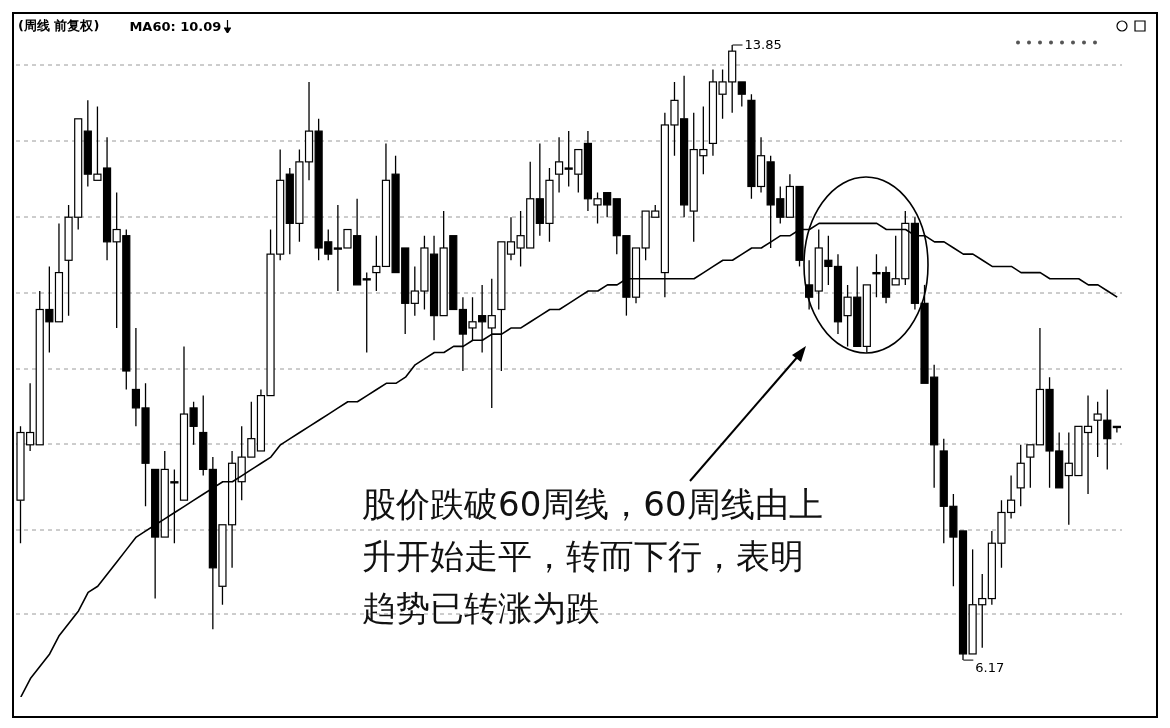 Image resolution: width=1170 pixels, height=728 pixels. Describe the element at coordinates (593, 556) in the screenshot. I see `annotation: 股价跌破60周线，60周线由上升开始走平，转而下行，表明趋势已转涨为跌` at that location.